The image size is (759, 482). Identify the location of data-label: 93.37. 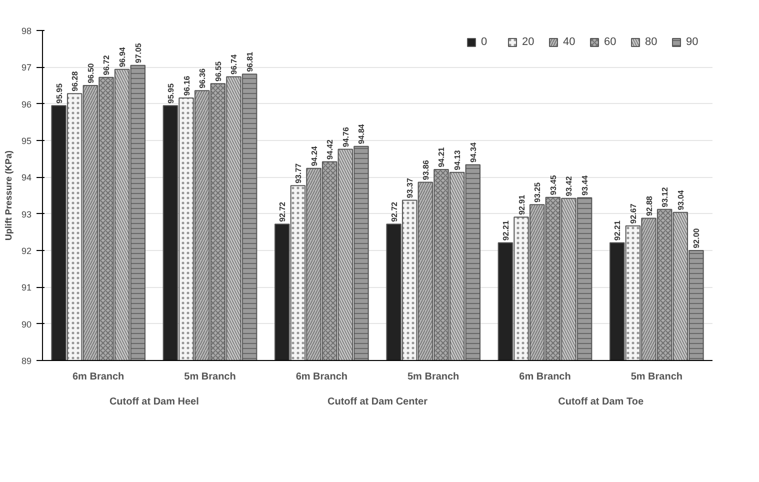
(410, 187).